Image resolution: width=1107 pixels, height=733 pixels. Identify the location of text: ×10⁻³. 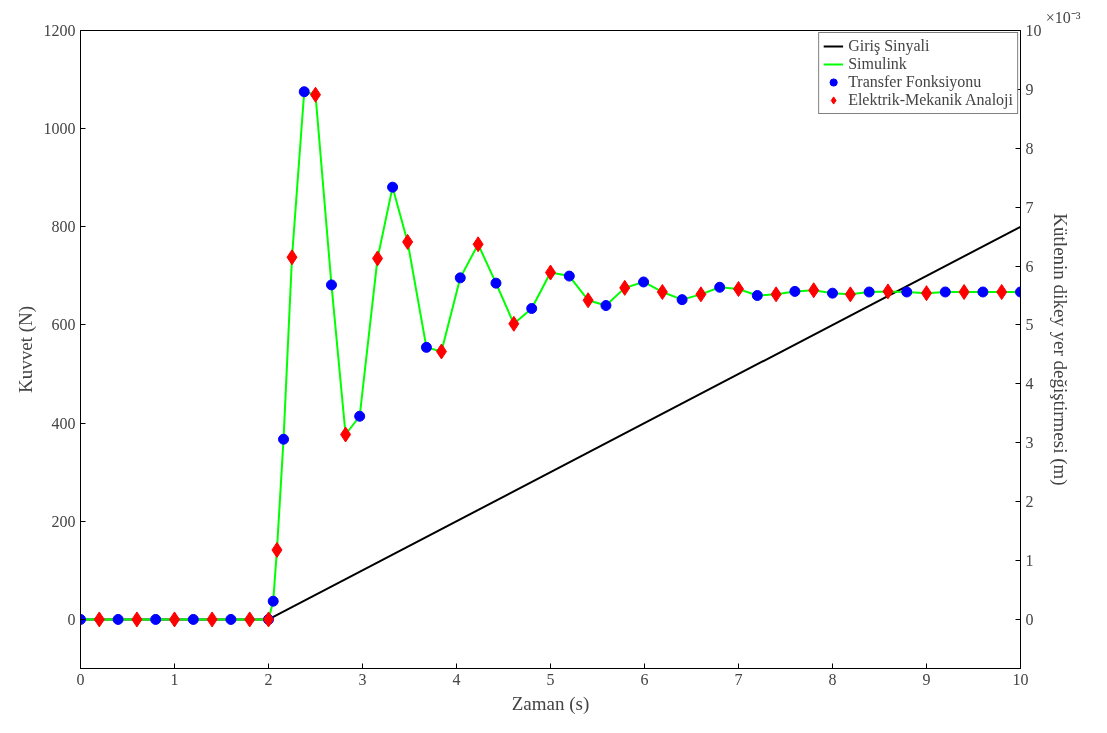
(1063, 17).